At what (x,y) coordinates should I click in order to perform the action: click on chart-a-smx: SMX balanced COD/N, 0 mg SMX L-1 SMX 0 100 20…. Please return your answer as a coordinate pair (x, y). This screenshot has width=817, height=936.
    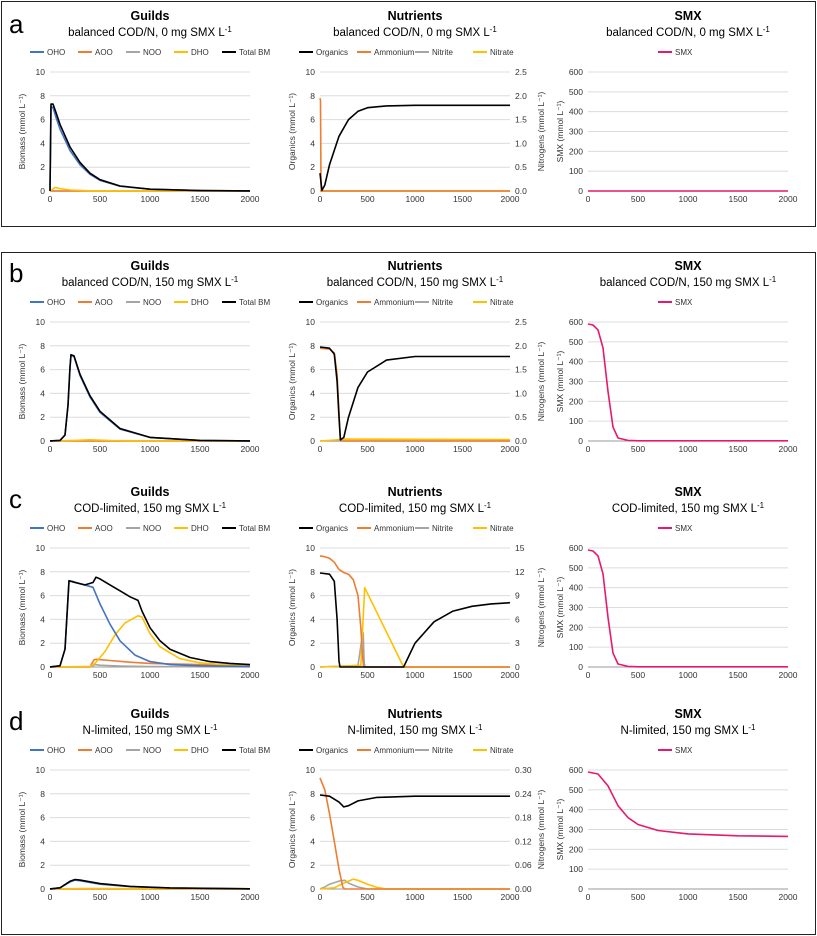
    Looking at the image, I should click on (682, 103).